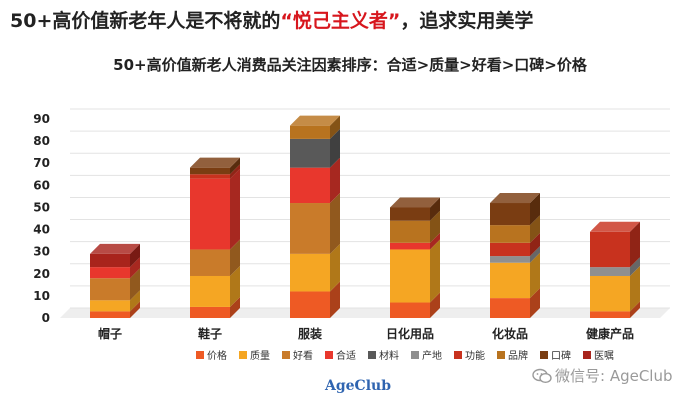  I want to click on legend-label: 价格, so click(217, 355).